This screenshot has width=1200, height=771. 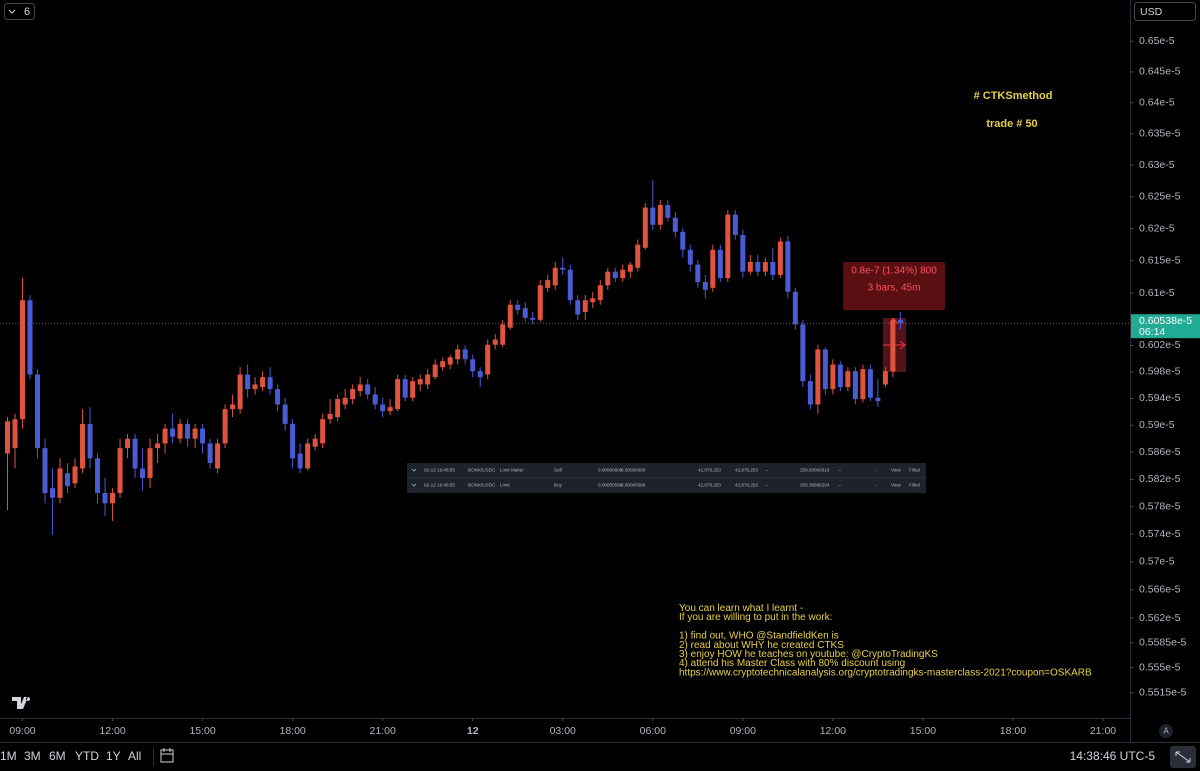 What do you see at coordinates (87, 756) in the screenshot?
I see `range-button: YTD` at bounding box center [87, 756].